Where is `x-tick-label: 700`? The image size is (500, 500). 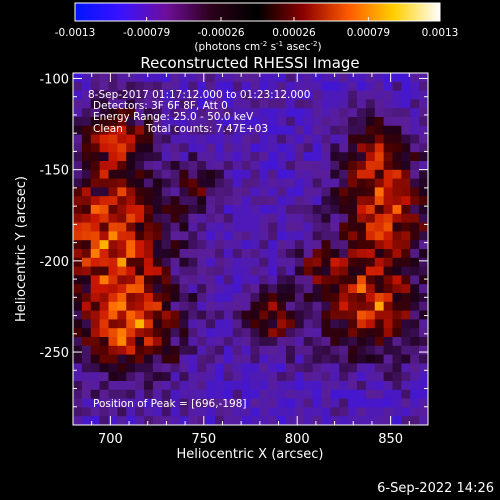
x-tick-label: 700 is located at coordinates (110, 439).